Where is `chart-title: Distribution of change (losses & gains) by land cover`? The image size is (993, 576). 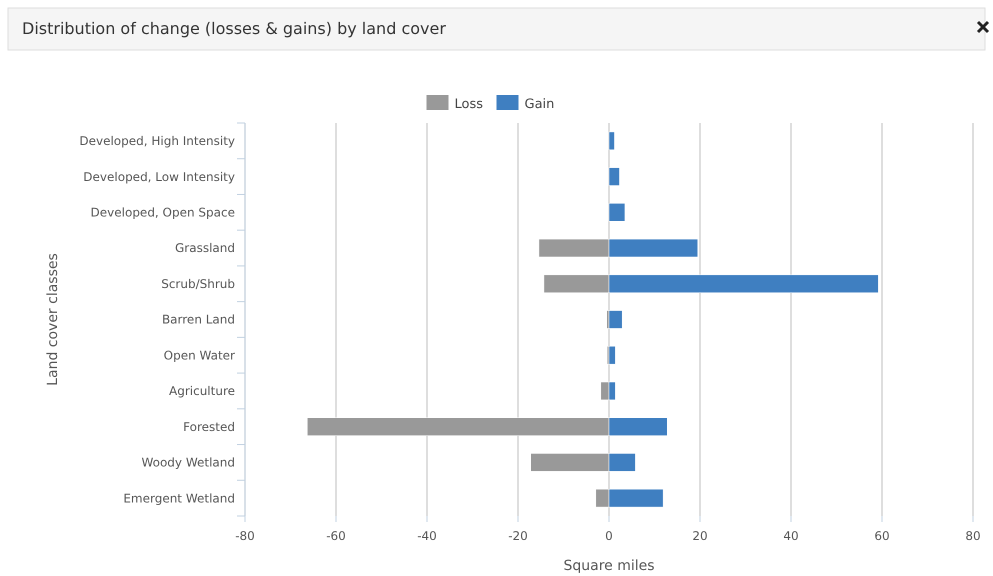 chart-title: Distribution of change (losses & gains) by land cover is located at coordinates (234, 28).